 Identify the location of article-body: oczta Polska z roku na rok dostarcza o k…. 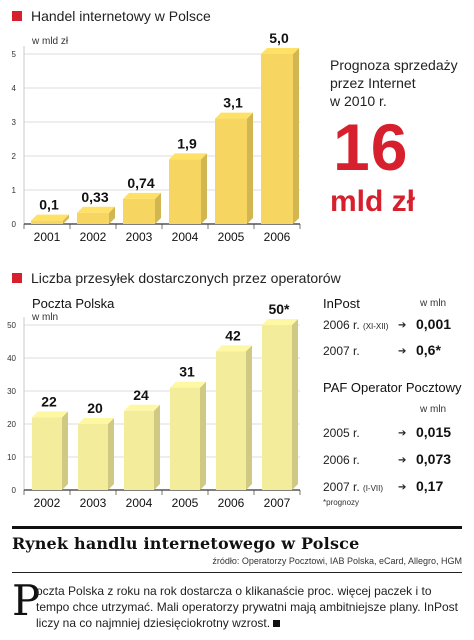
(250, 607).